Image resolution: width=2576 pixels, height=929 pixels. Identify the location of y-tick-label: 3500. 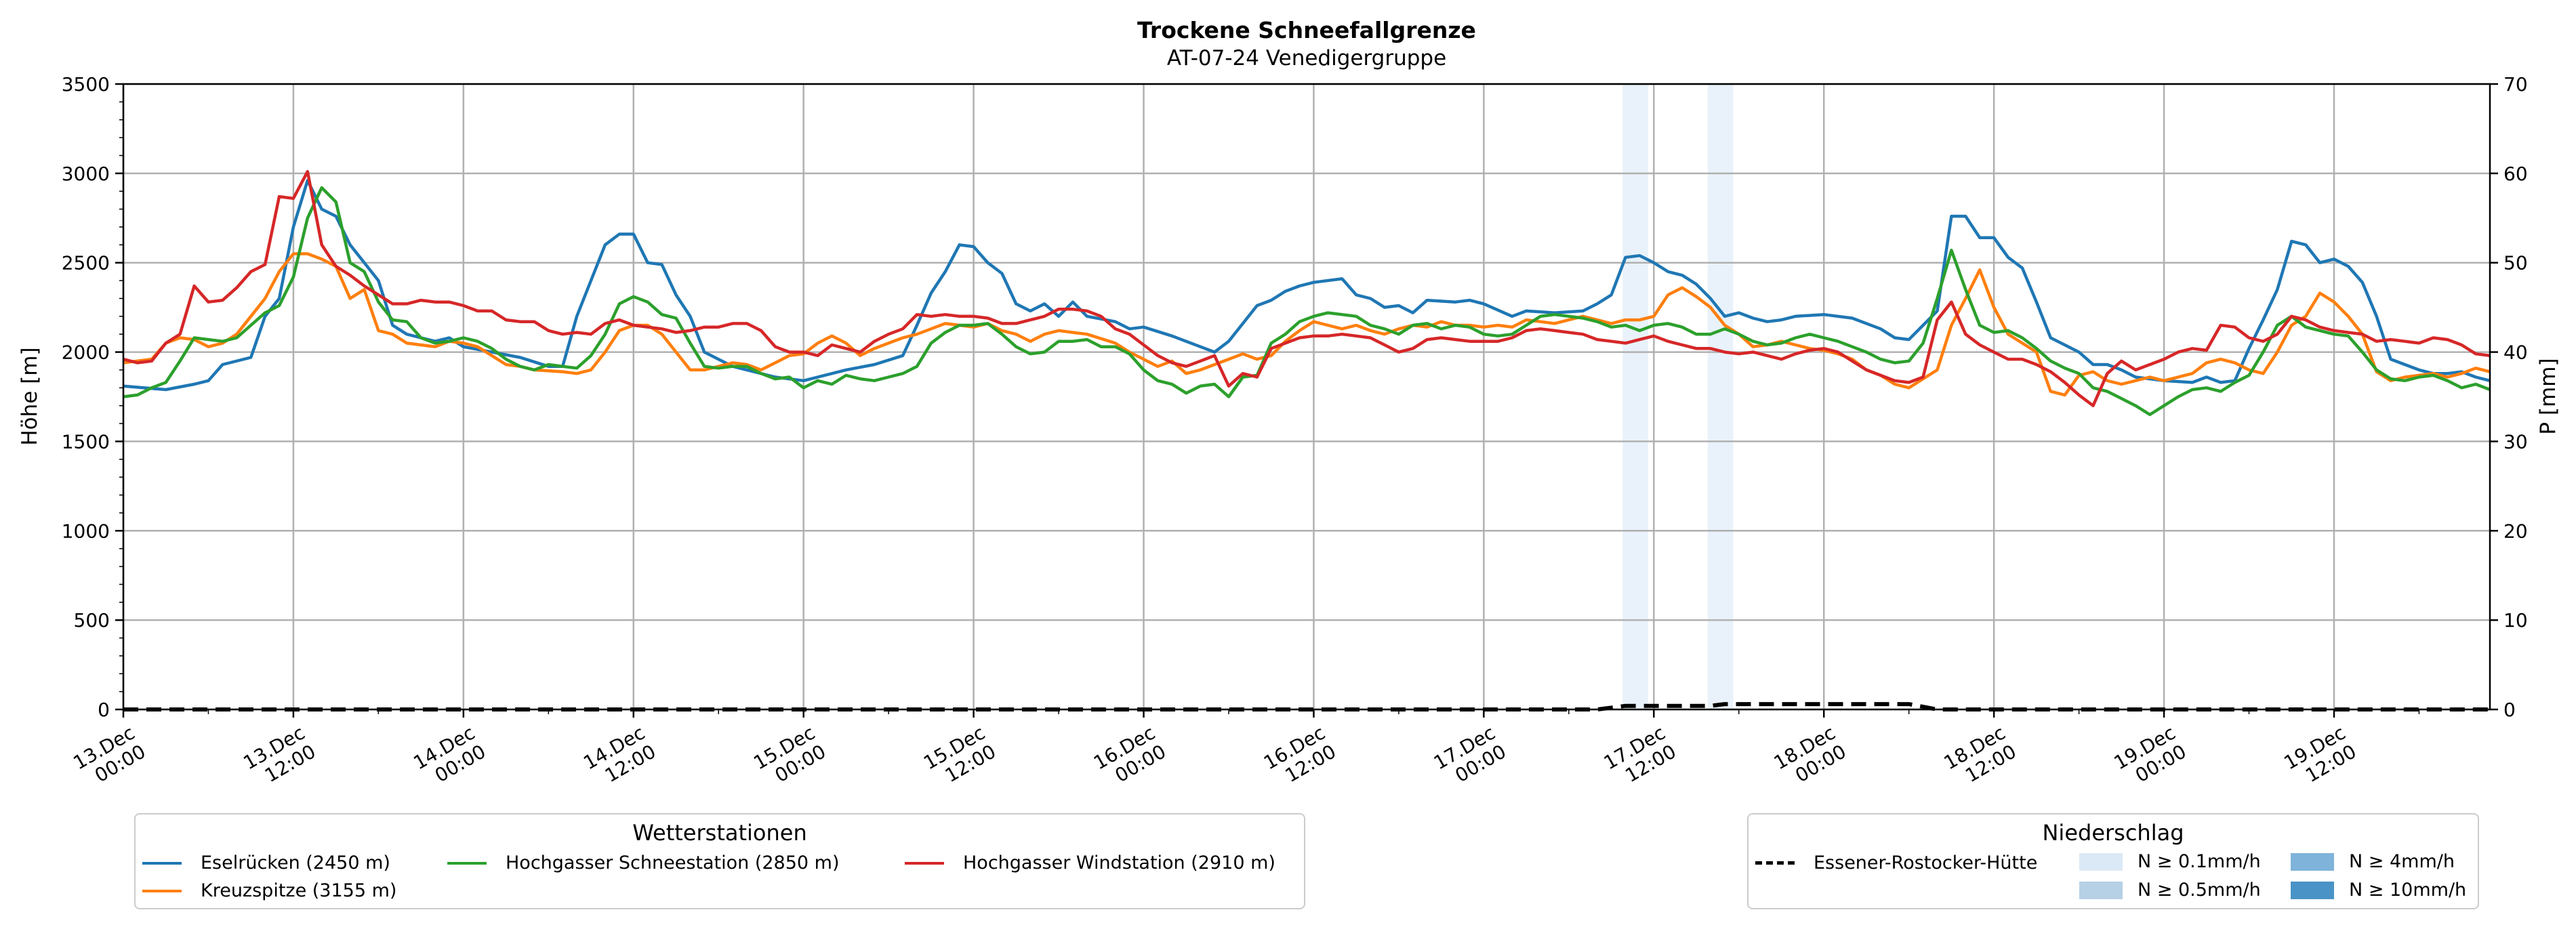
(86, 84).